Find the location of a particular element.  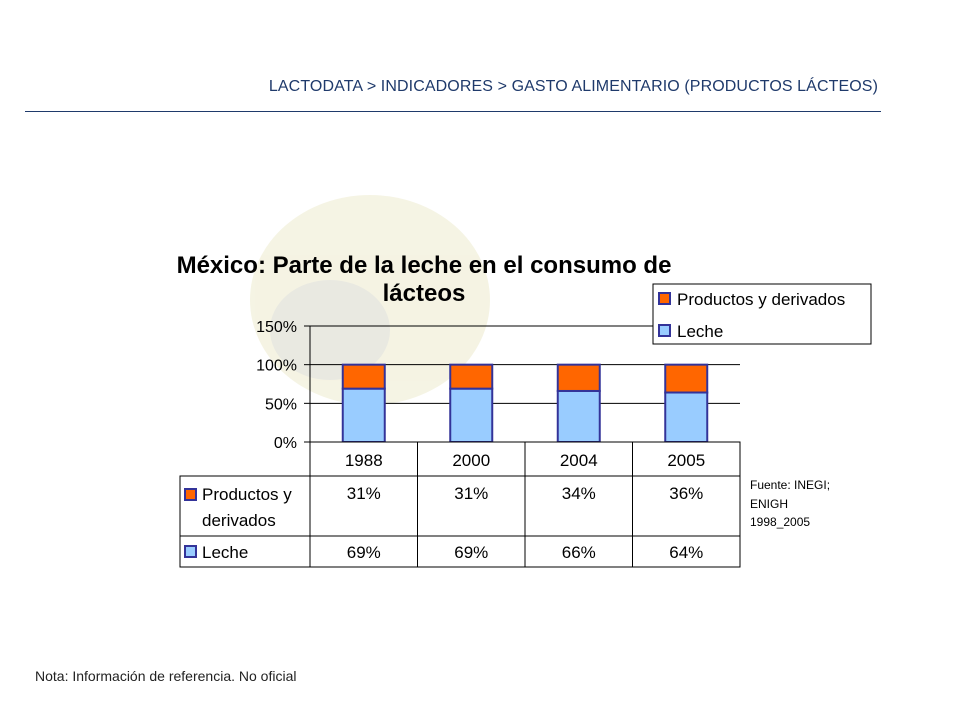

legend-swatch-leche is located at coordinates (664, 330).